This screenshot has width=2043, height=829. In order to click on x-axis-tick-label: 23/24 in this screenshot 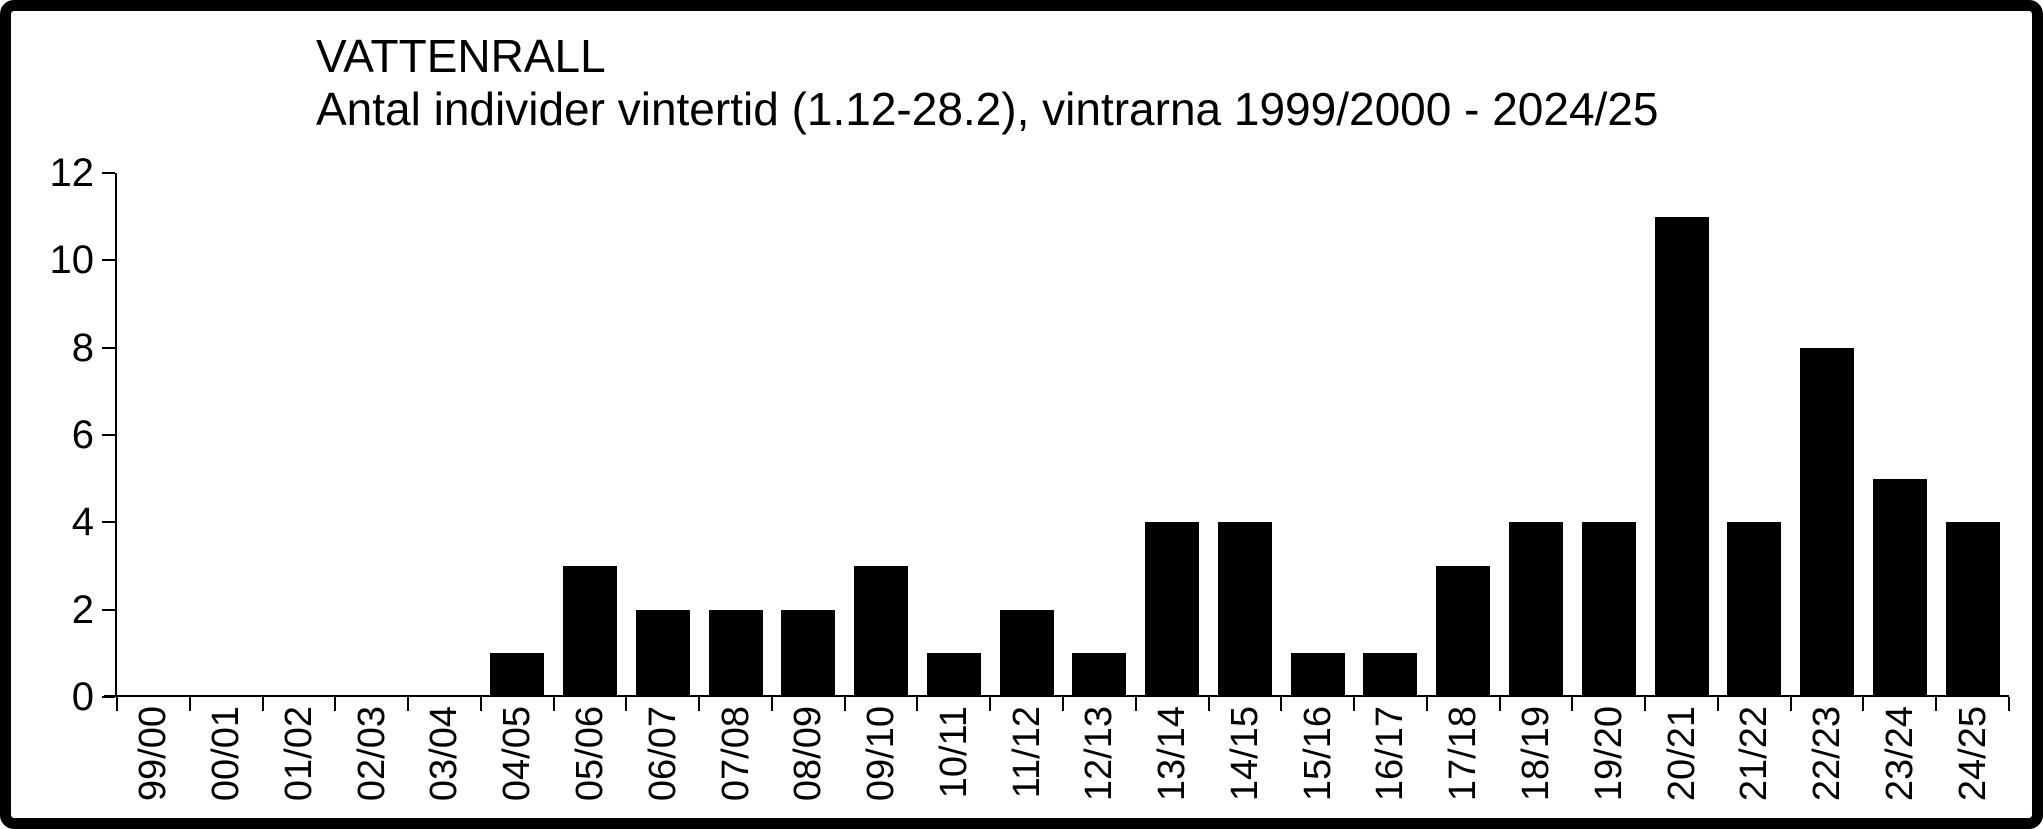, I will do `click(1899, 754)`.